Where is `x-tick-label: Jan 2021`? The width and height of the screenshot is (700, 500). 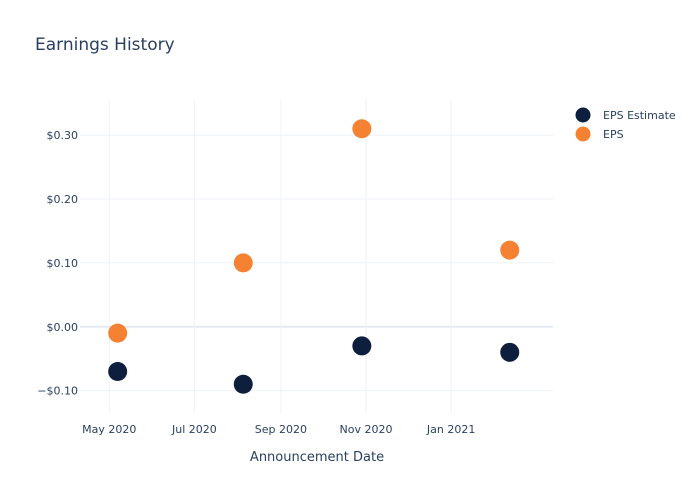 x-tick-label: Jan 2021 is located at coordinates (450, 429).